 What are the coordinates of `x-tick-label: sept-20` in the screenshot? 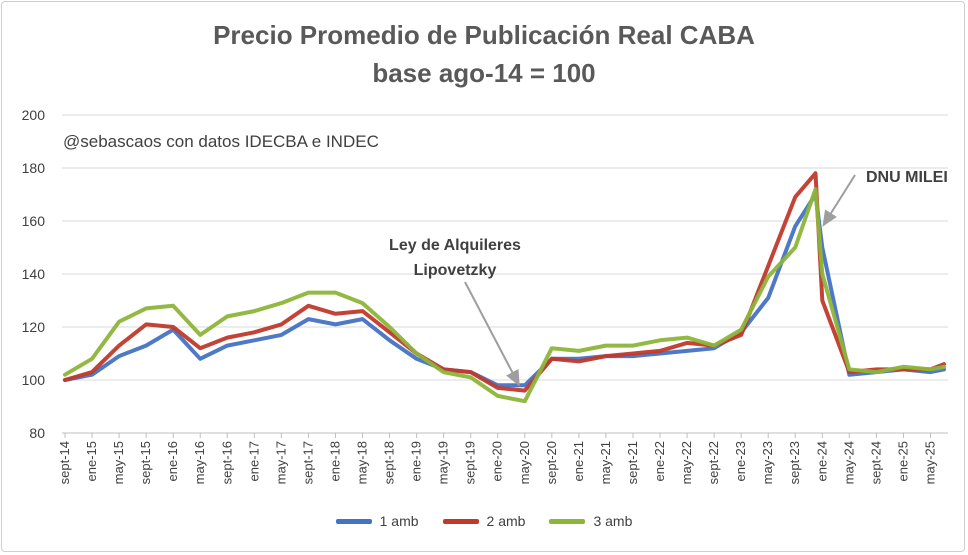 It's located at (551, 462).